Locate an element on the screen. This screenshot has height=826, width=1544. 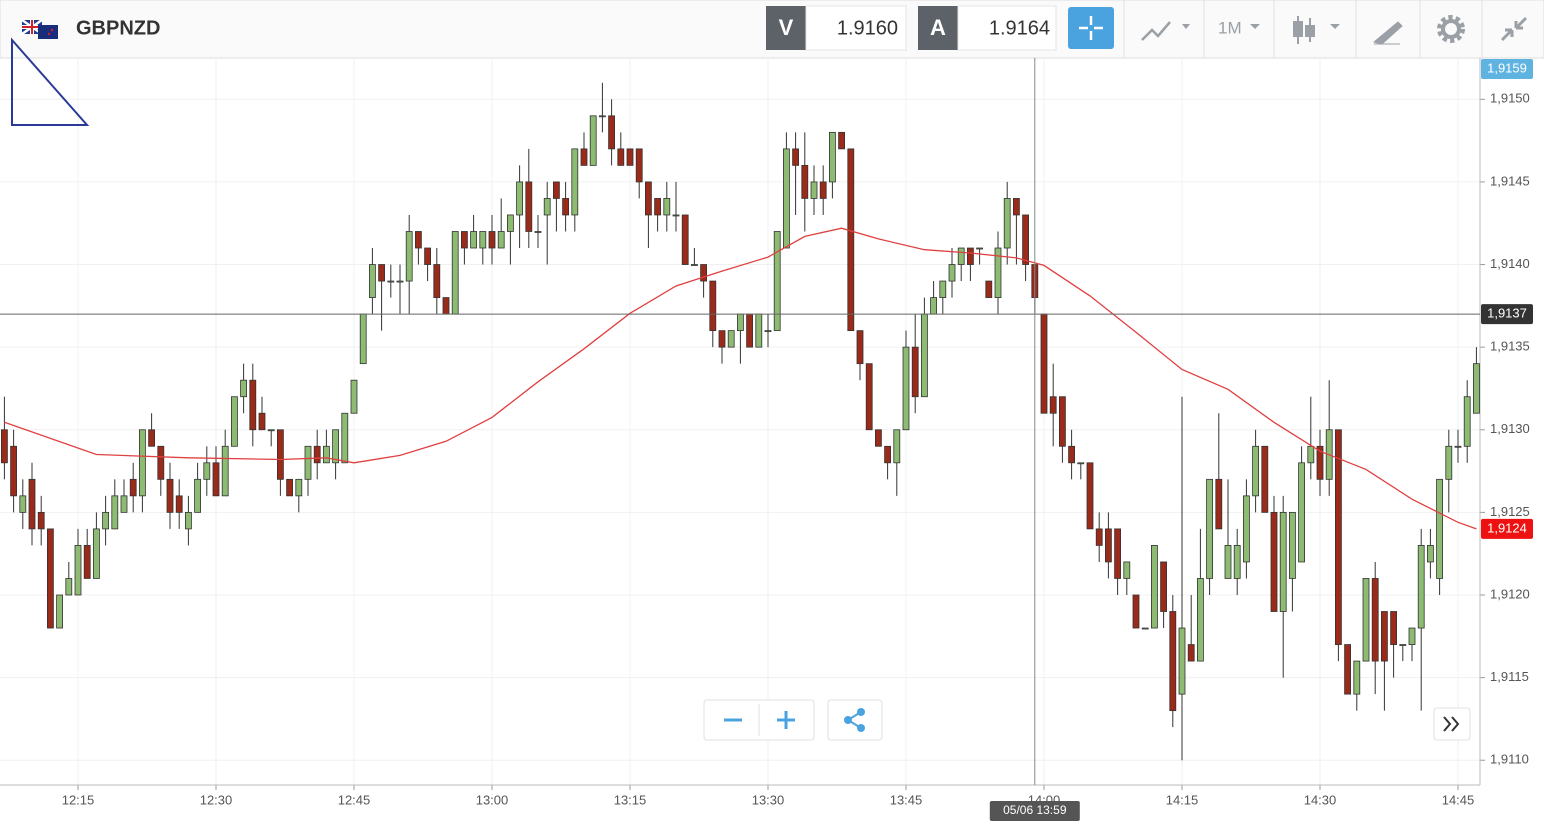
draw-button is located at coordinates (1387, 33).